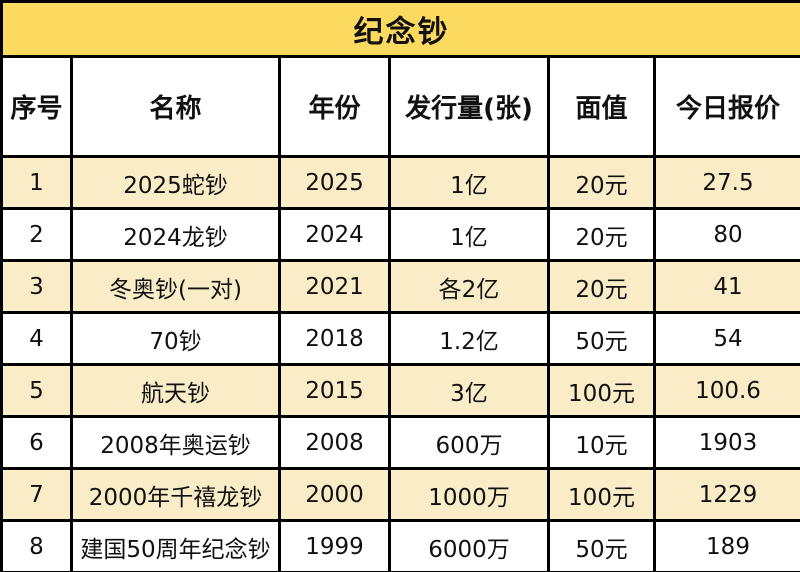  What do you see at coordinates (726, 182) in the screenshot?
I see `cell-price: 27.5` at bounding box center [726, 182].